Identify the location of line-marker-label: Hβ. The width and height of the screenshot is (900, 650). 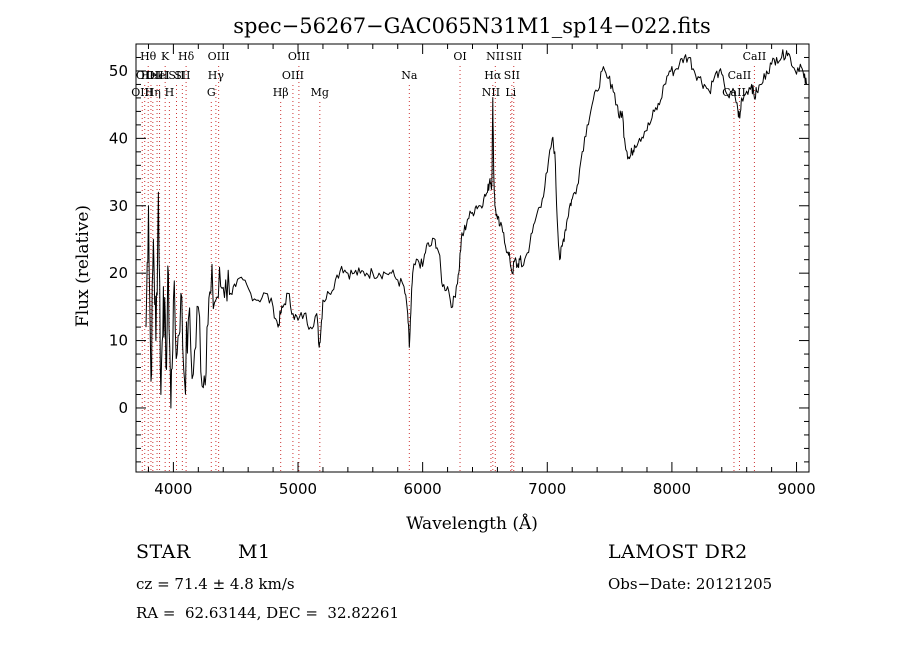
(281, 92).